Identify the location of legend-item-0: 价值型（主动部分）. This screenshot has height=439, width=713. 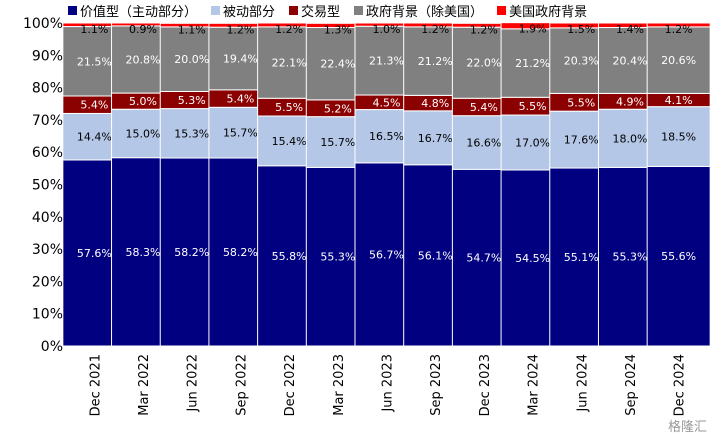
(132, 10).